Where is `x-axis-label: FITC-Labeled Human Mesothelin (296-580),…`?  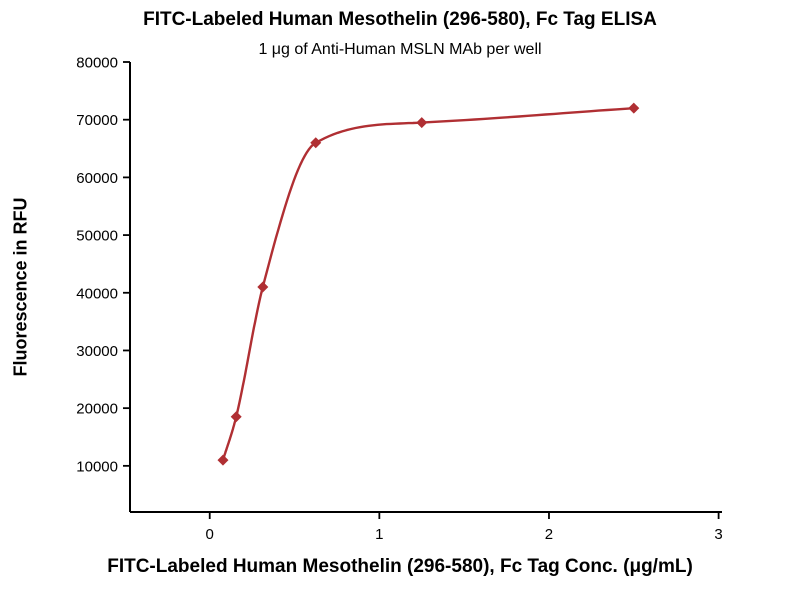 x-axis-label: FITC-Labeled Human Mesothelin (296-580),… is located at coordinates (400, 566).